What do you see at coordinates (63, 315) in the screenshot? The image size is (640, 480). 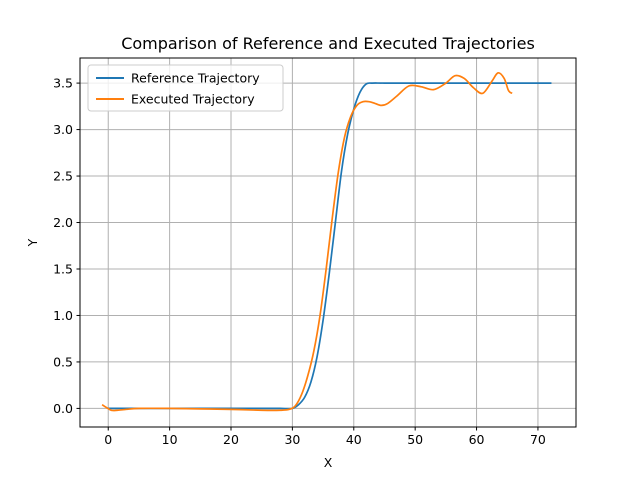 I see `y-tick-label: 1.0` at bounding box center [63, 315].